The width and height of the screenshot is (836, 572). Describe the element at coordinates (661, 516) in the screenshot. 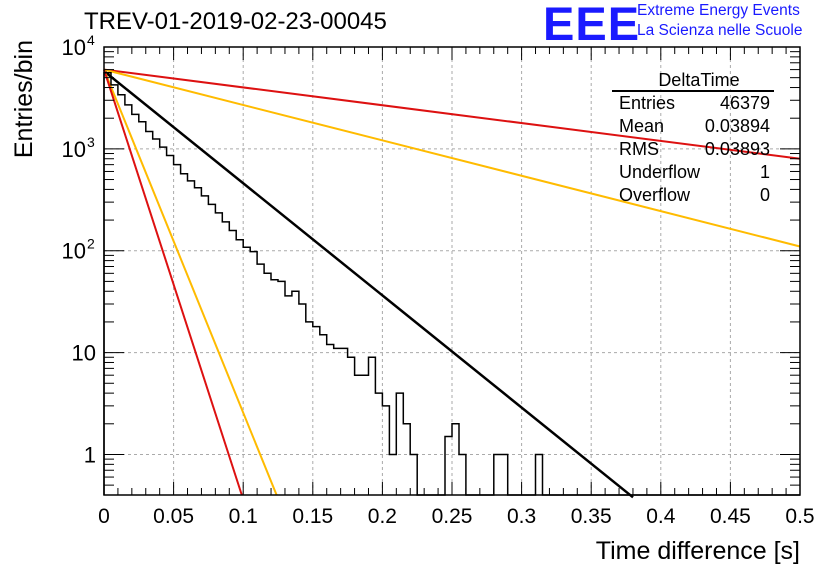

I see `x-tick-label: 0.4` at that location.